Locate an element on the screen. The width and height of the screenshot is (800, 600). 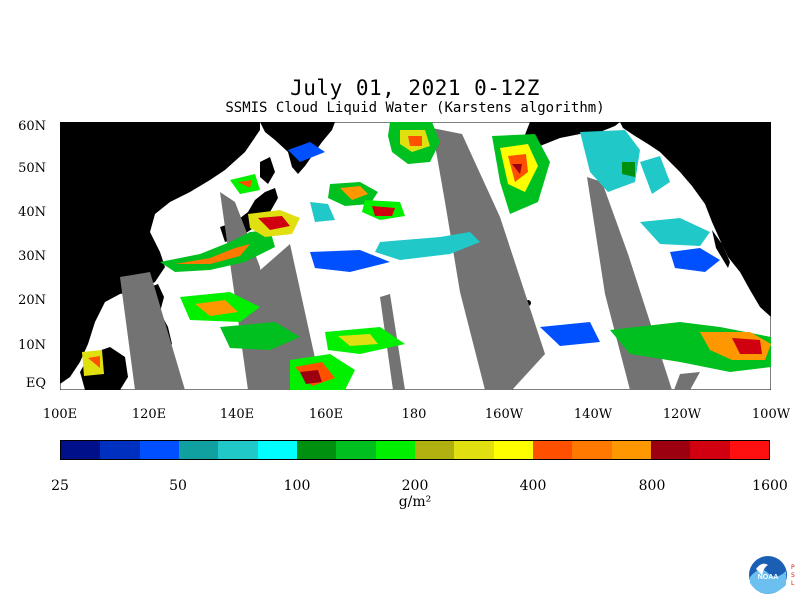
lon-label-140e: 140E is located at coordinates (237, 414).